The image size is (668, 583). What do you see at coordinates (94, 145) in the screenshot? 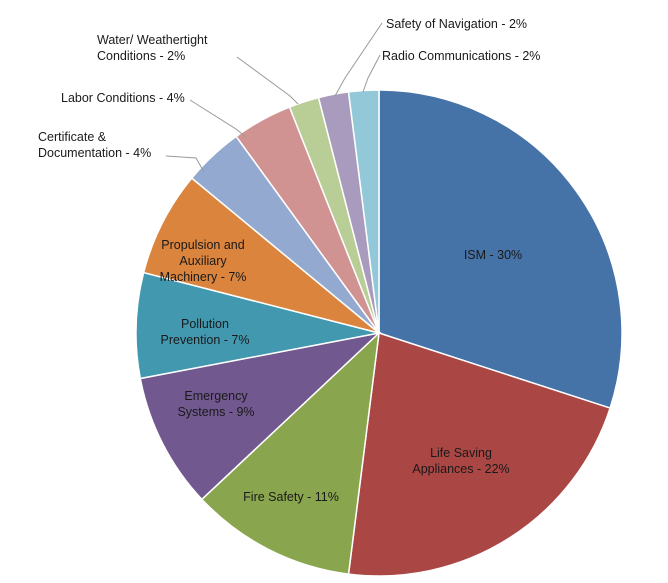
I see `slice-label-certificate: Certificate & Documentation - 4%` at bounding box center [94, 145].